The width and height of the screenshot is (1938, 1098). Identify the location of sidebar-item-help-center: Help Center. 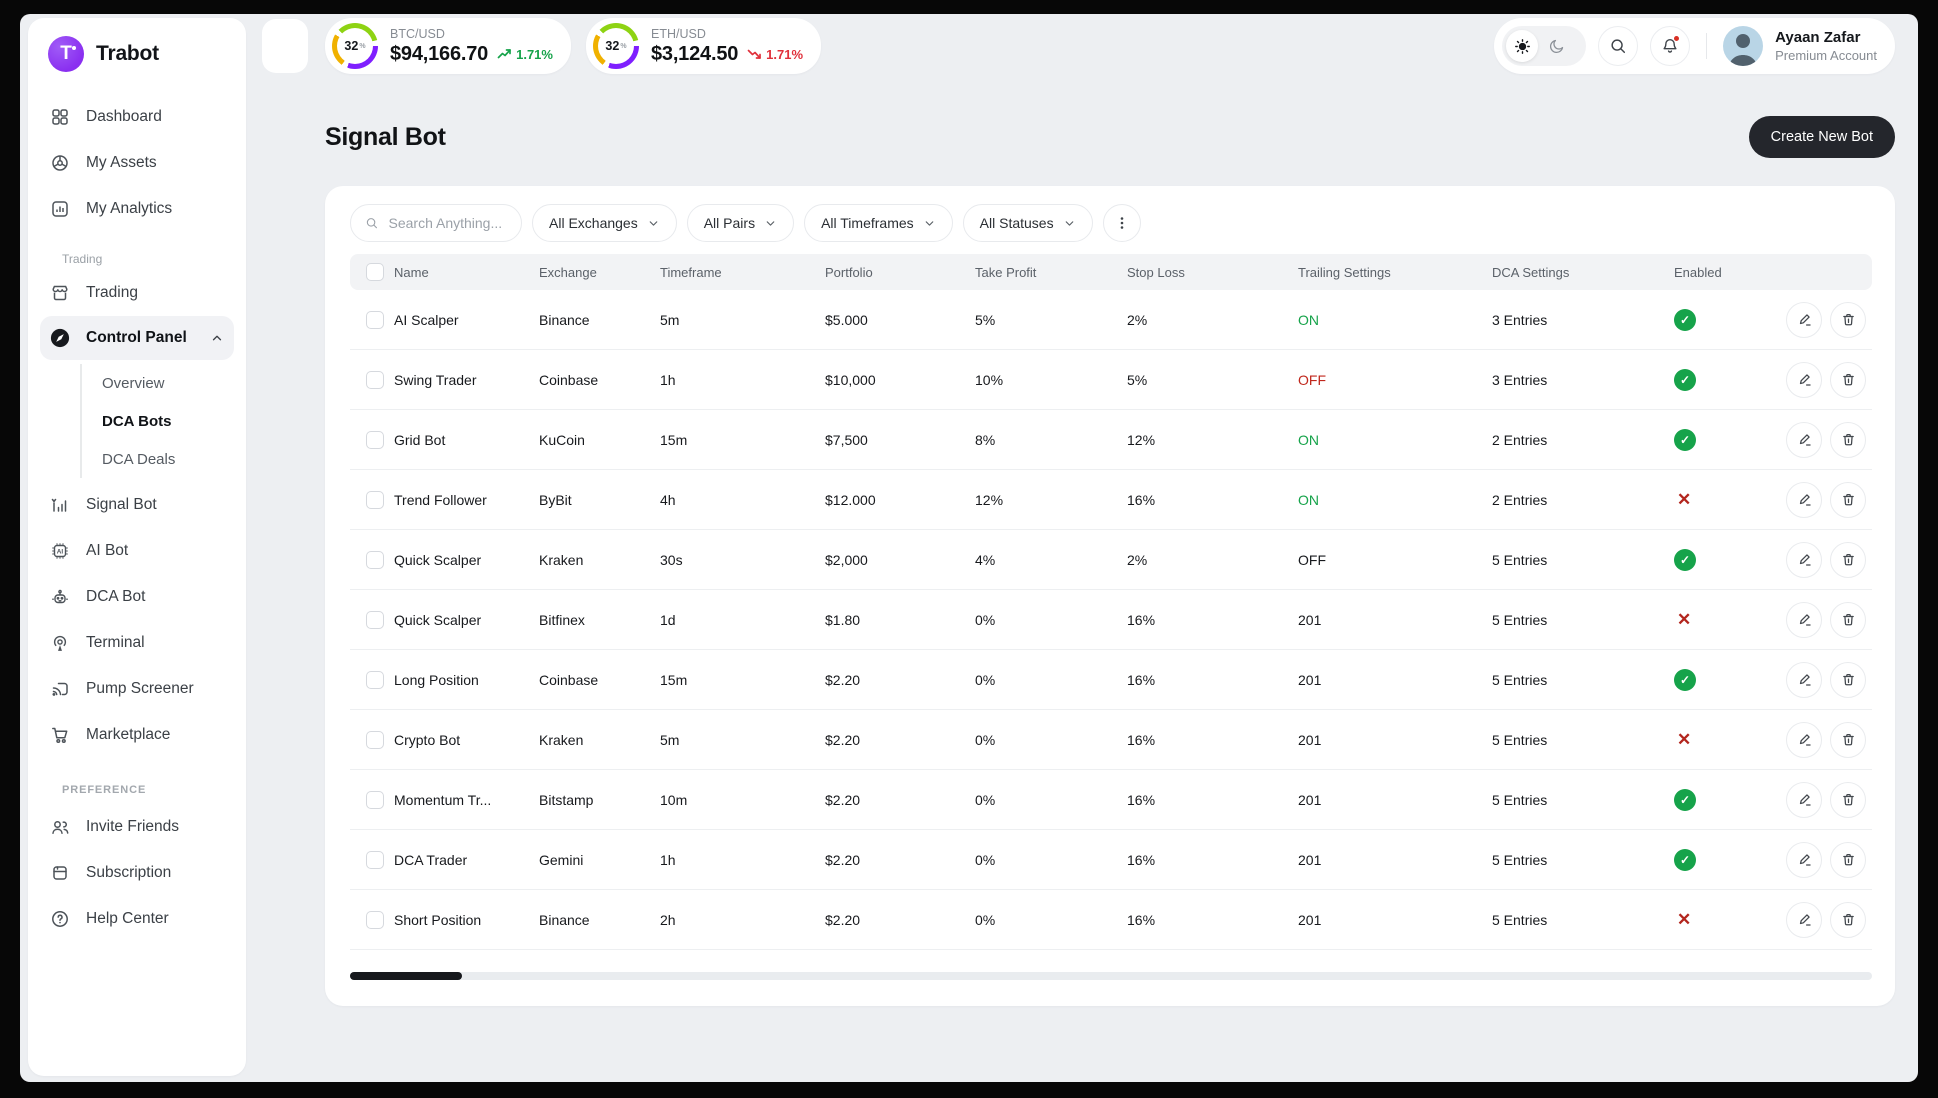
(137, 919).